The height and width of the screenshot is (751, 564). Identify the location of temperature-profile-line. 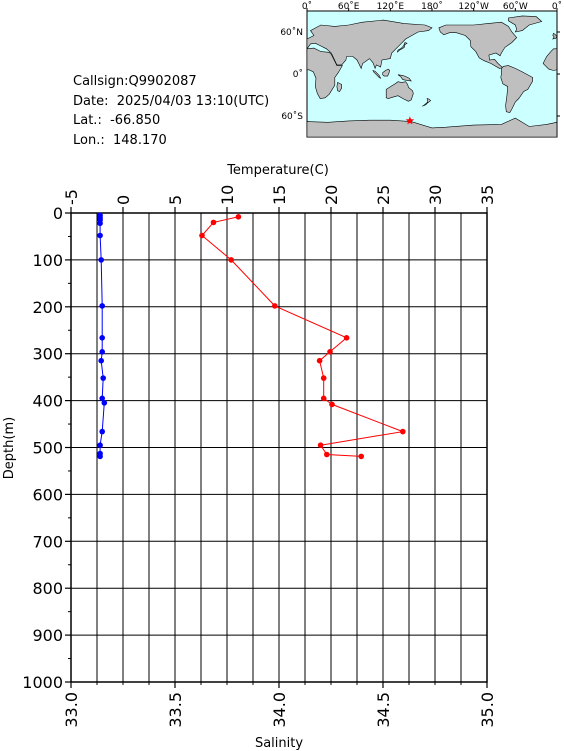
(303, 336).